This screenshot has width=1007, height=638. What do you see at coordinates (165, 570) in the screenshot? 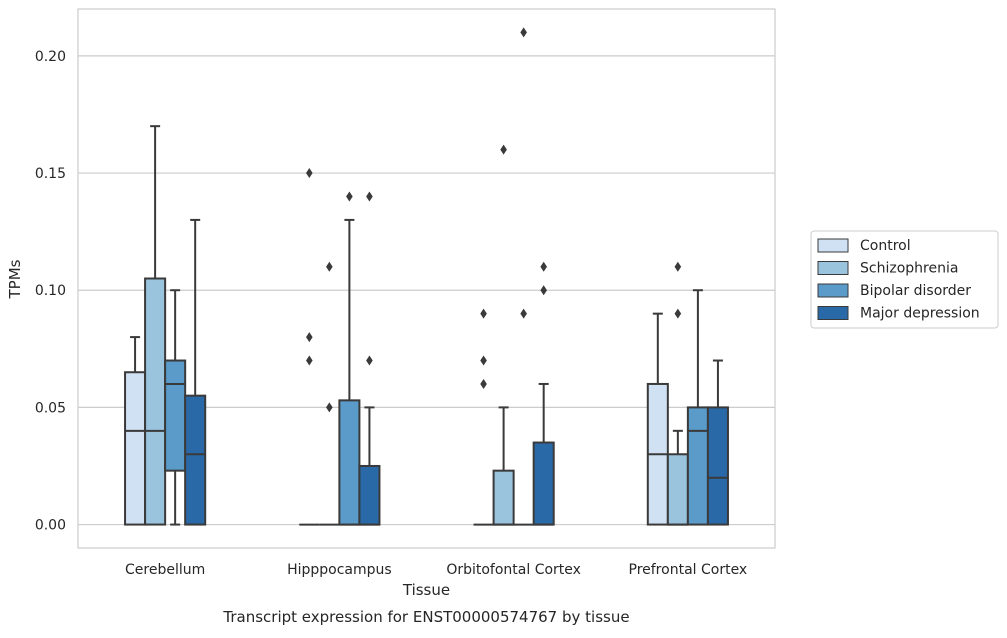
I see `x-tick-label: Cerebellum` at bounding box center [165, 570].